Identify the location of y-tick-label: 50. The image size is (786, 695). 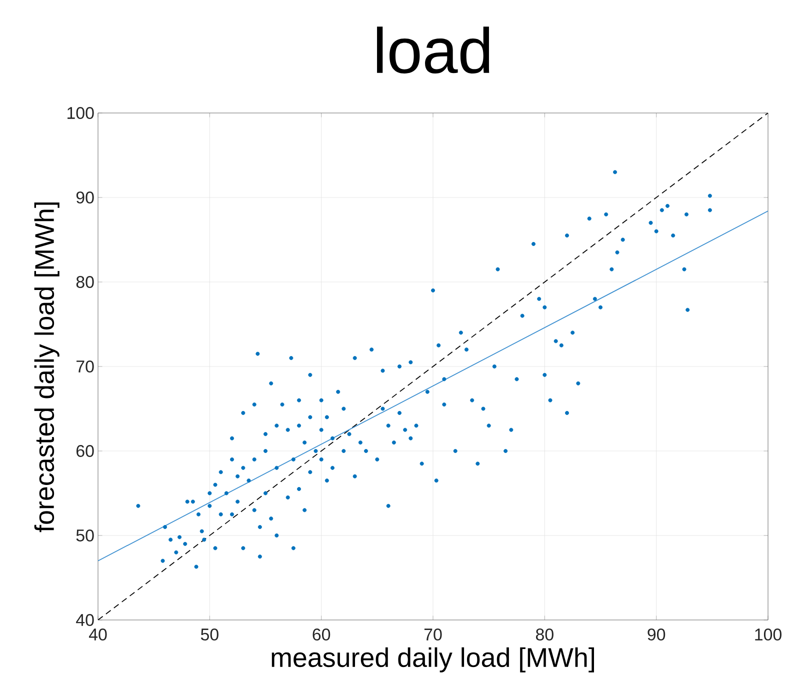
(85, 535).